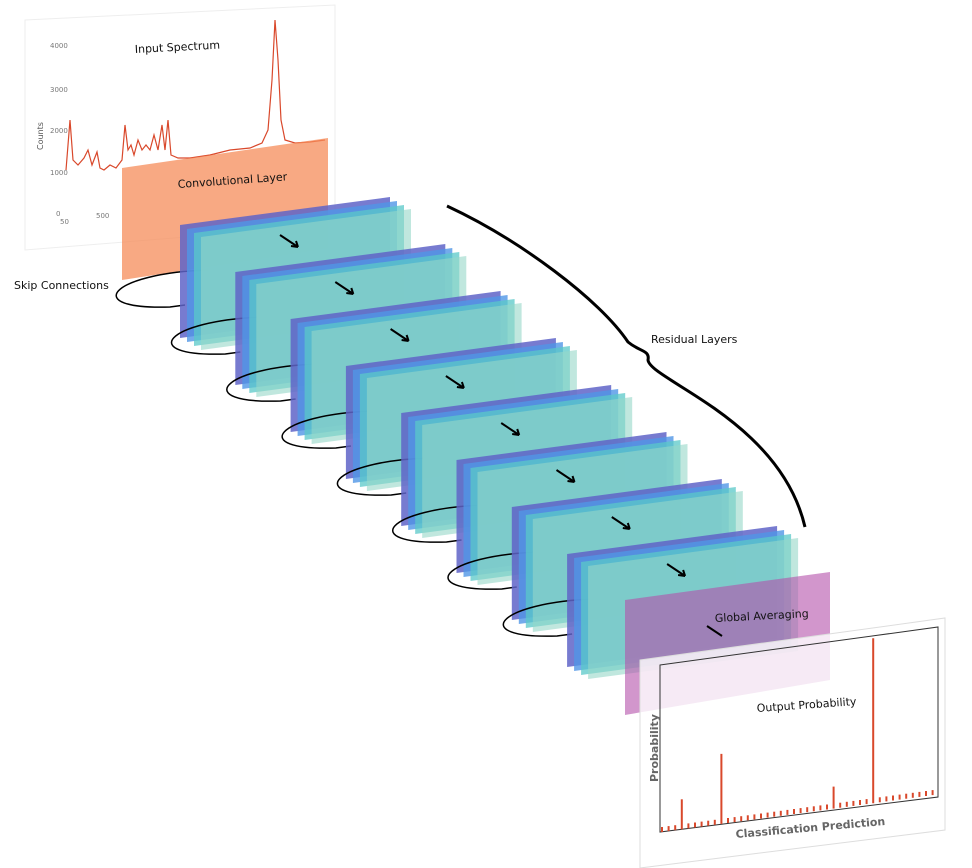 This screenshot has height=868, width=972. Describe the element at coordinates (59, 46) in the screenshot. I see `y-tick-label: 4000` at that location.